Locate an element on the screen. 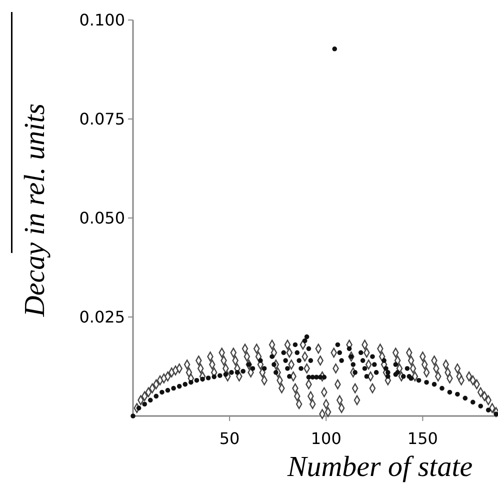 The height and width of the screenshot is (491, 498). x-axis-title: Number of state is located at coordinates (379, 467).